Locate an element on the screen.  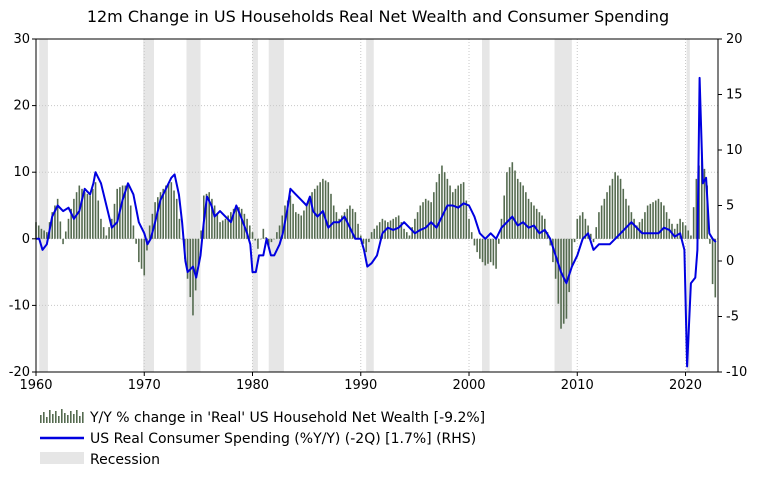
x-tick-label: 1990 is located at coordinates (360, 385).